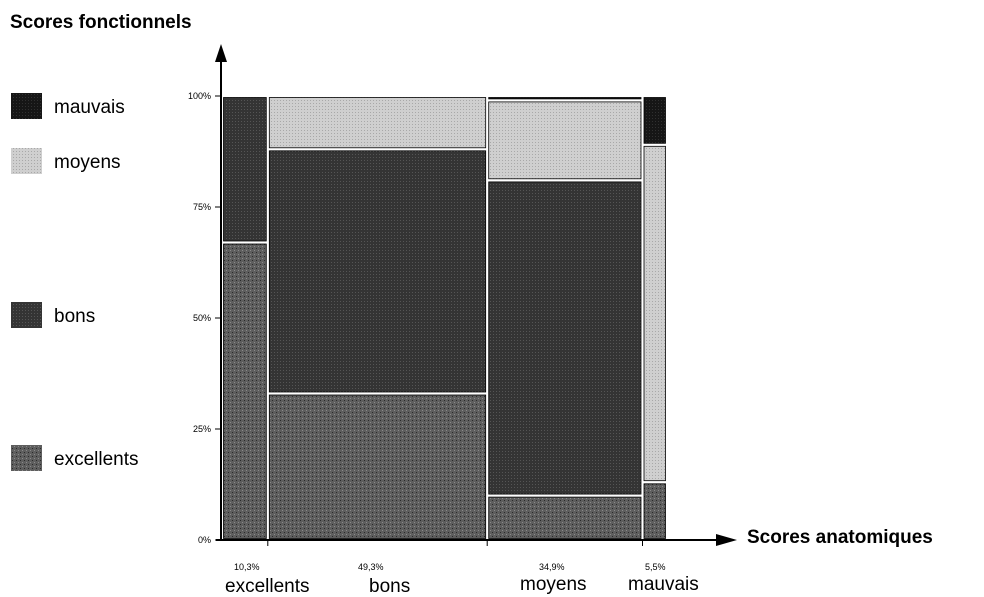  What do you see at coordinates (26, 106) in the screenshot?
I see `legend-swatch-mauvais` at bounding box center [26, 106].